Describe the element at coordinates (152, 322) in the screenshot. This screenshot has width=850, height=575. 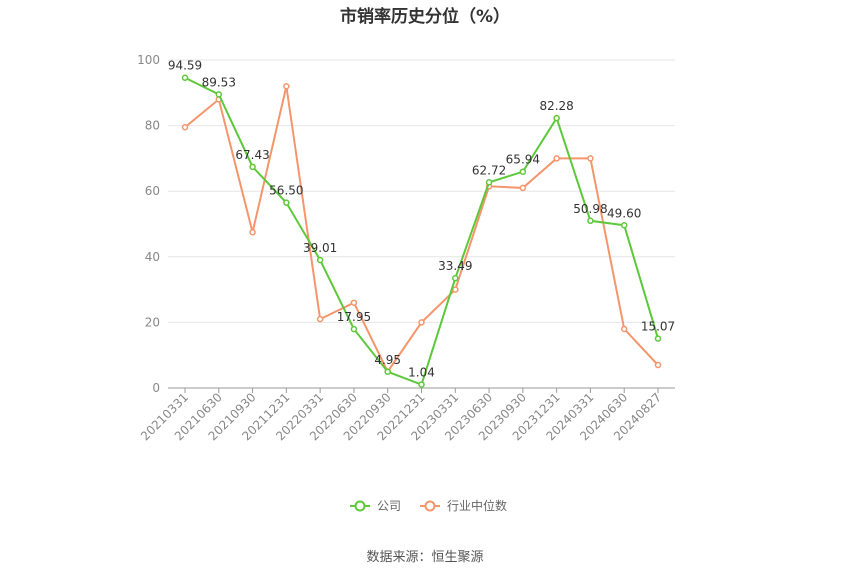
I see `y-tick-label: 20` at that location.